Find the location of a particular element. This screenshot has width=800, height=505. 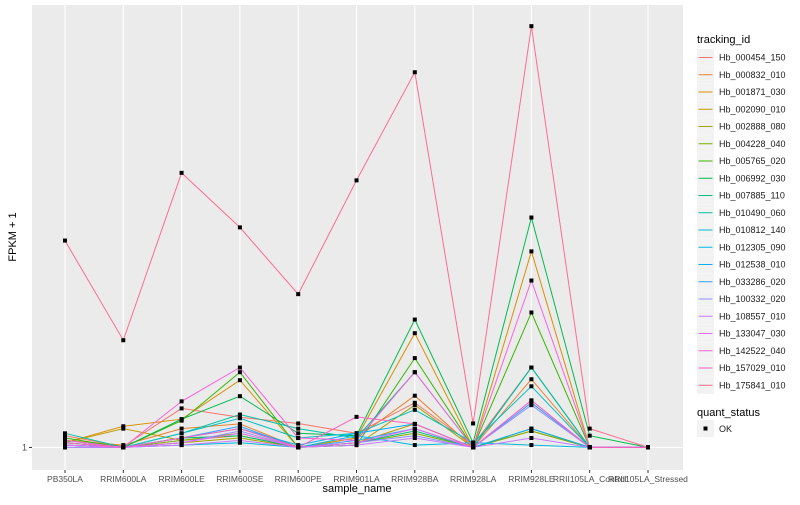

y-tick-label: 1 is located at coordinates (24, 447).